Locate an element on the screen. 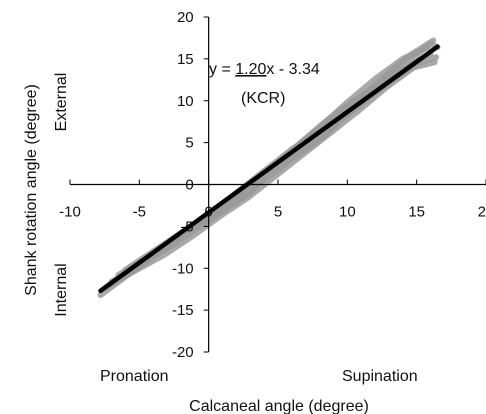 This screenshot has width=486, height=414. equation-label: y = 1.20x - 3.34 is located at coordinates (264, 69).